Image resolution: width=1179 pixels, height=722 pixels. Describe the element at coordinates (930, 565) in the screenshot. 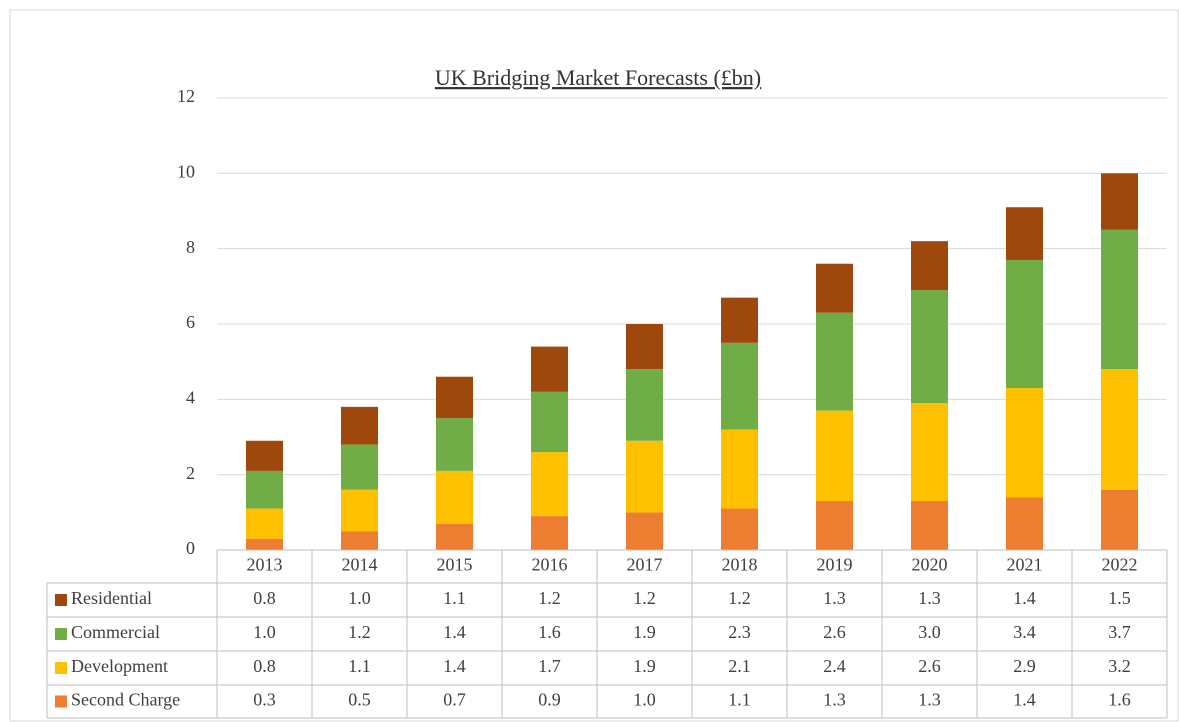

I see `x-tick-label: 2020` at that location.